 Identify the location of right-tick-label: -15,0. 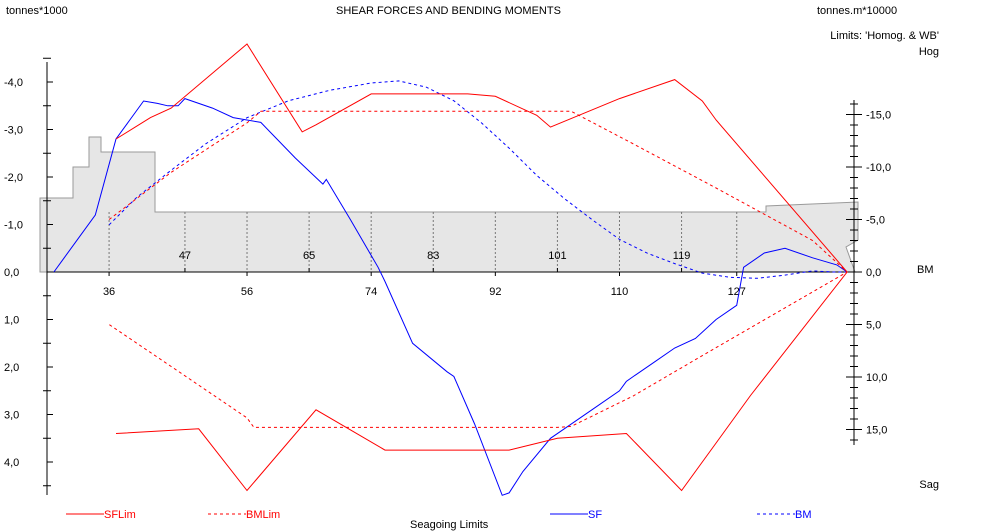
(878, 116).